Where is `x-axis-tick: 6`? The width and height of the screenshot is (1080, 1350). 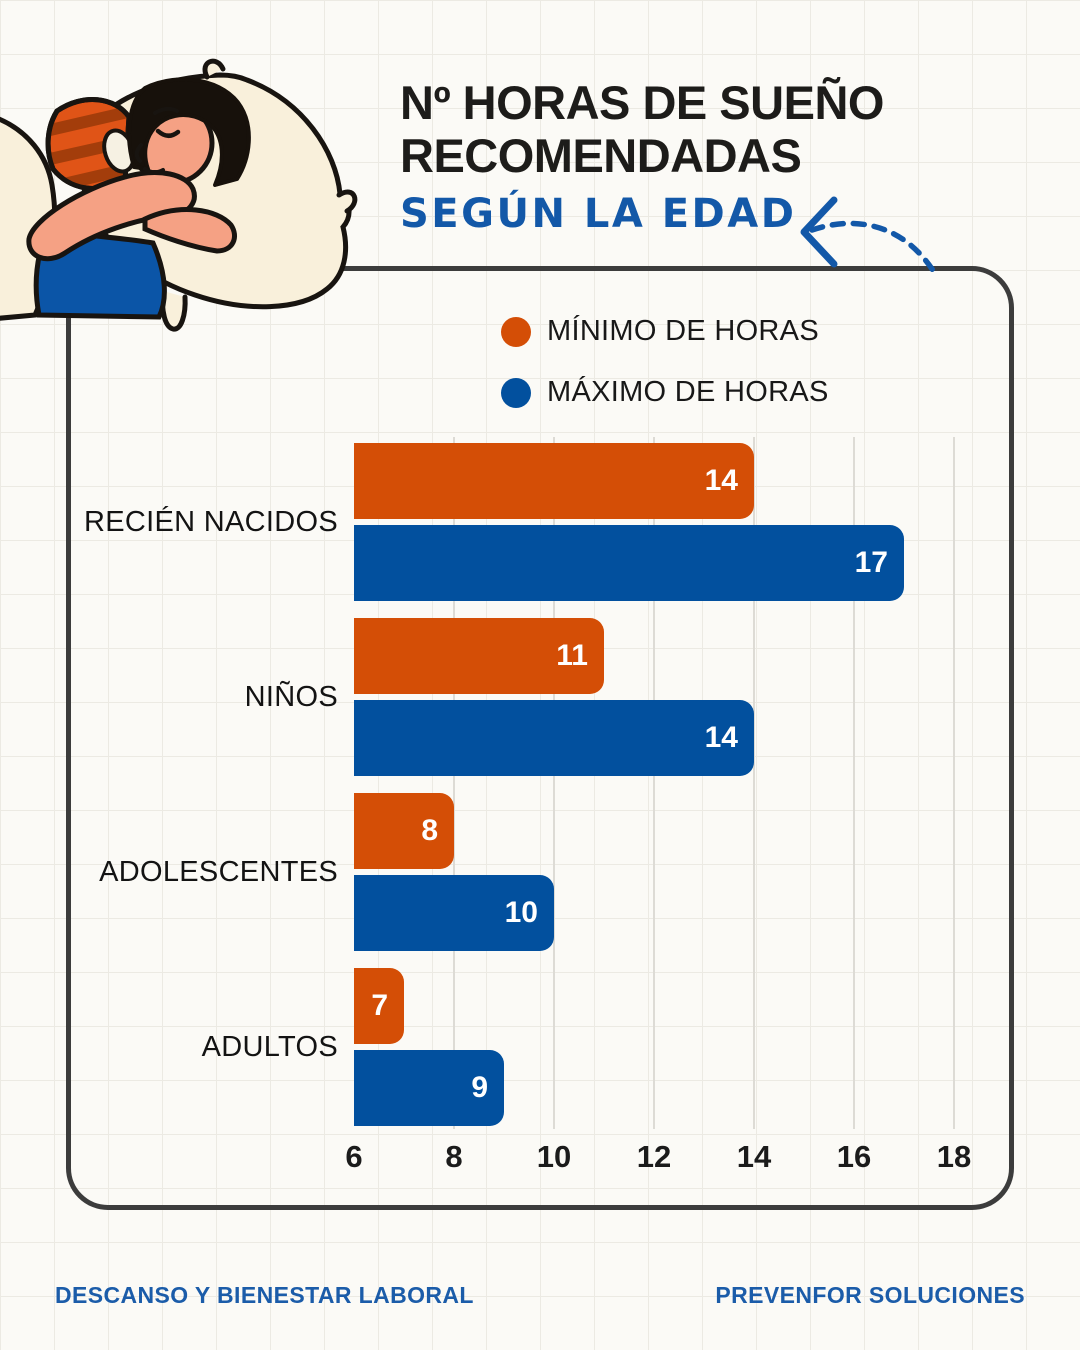 x-axis-tick: 6 is located at coordinates (354, 1156).